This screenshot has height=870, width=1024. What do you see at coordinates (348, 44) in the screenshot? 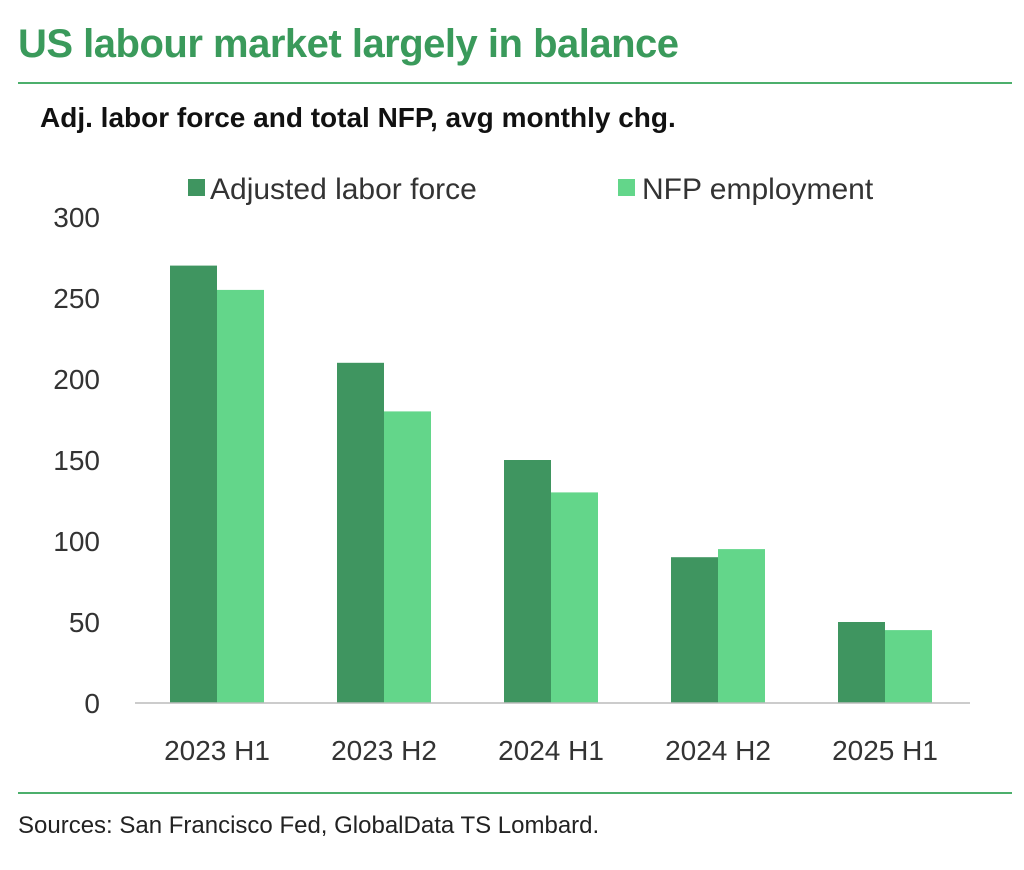
I see `chart-title: US labour market largely in balance` at bounding box center [348, 44].